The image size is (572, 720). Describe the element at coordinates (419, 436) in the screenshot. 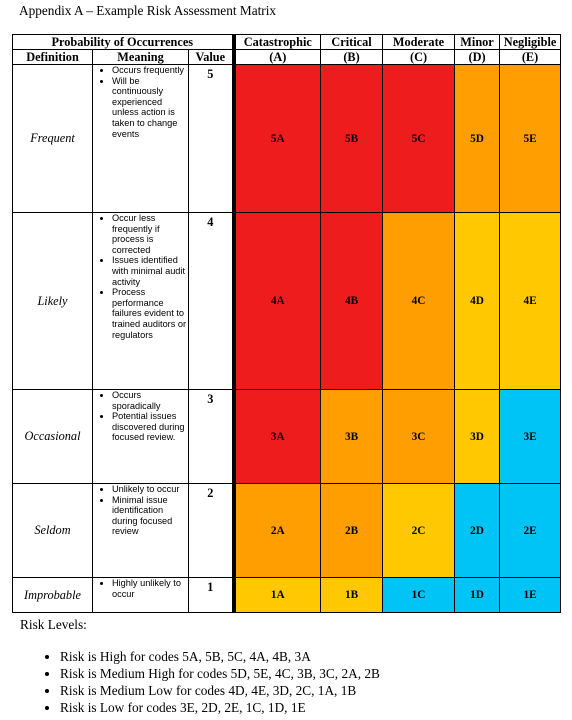

I see `risk-cell: 3C` at that location.